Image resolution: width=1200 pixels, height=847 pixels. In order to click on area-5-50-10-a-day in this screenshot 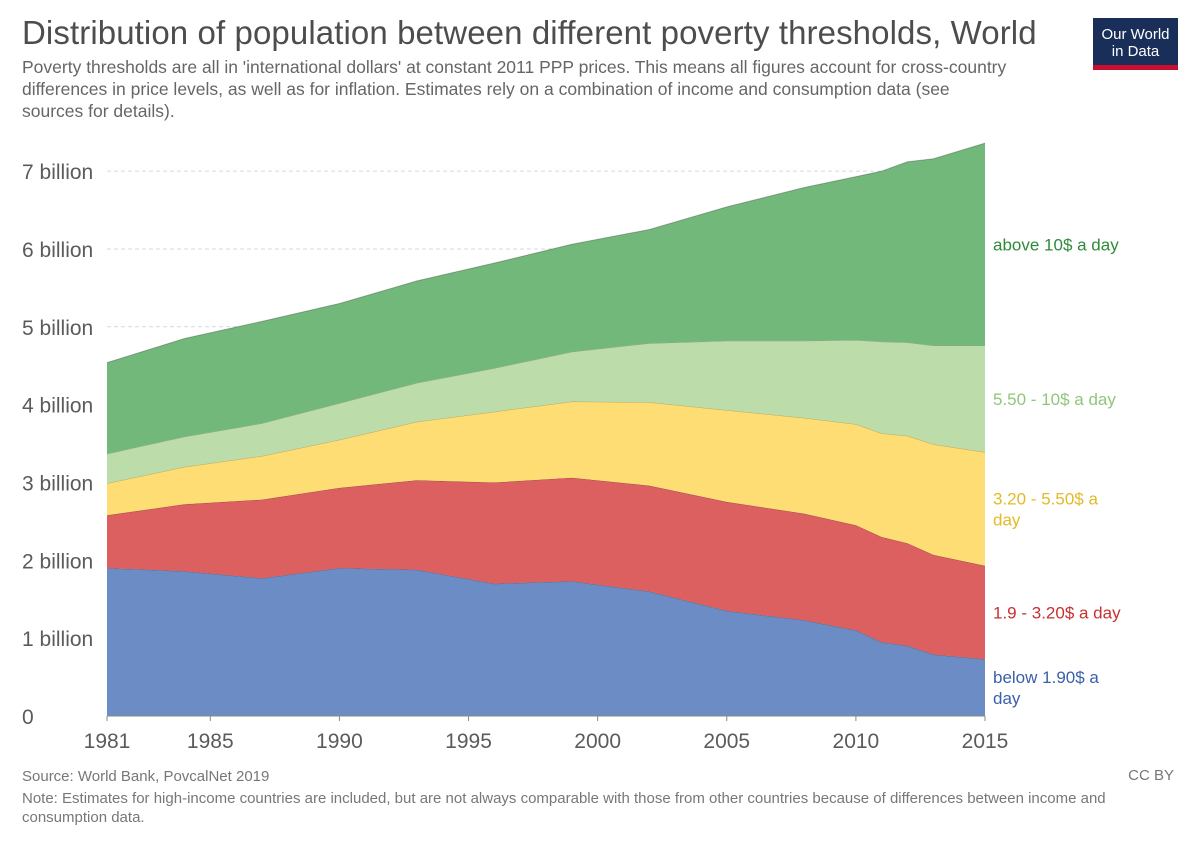, I will do `click(546, 412)`.